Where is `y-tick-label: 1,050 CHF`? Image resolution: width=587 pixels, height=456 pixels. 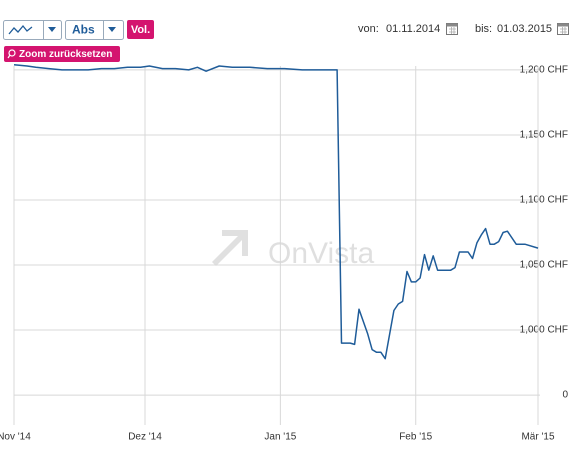 y-tick-label: 1,050 CHF is located at coordinates (544, 265).